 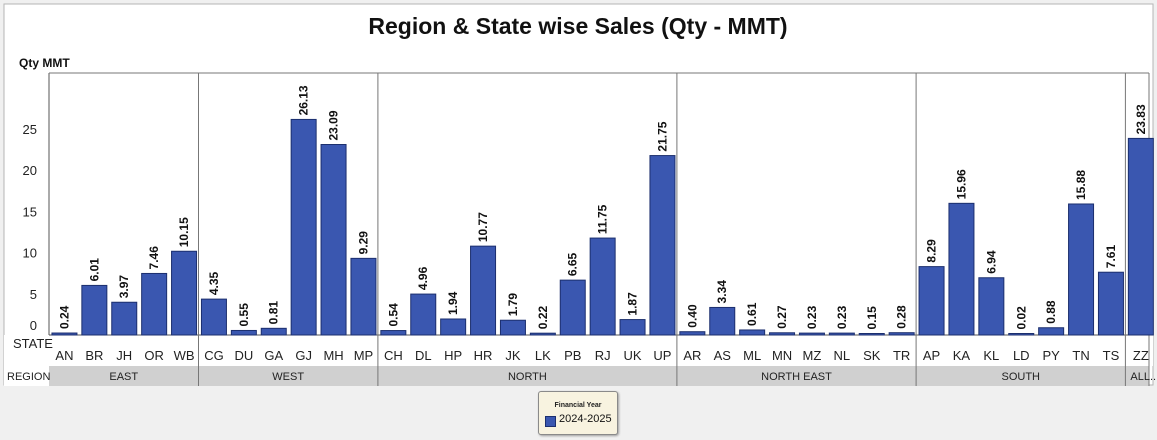 I want to click on x-tick-label: CG, so click(x=214, y=355).